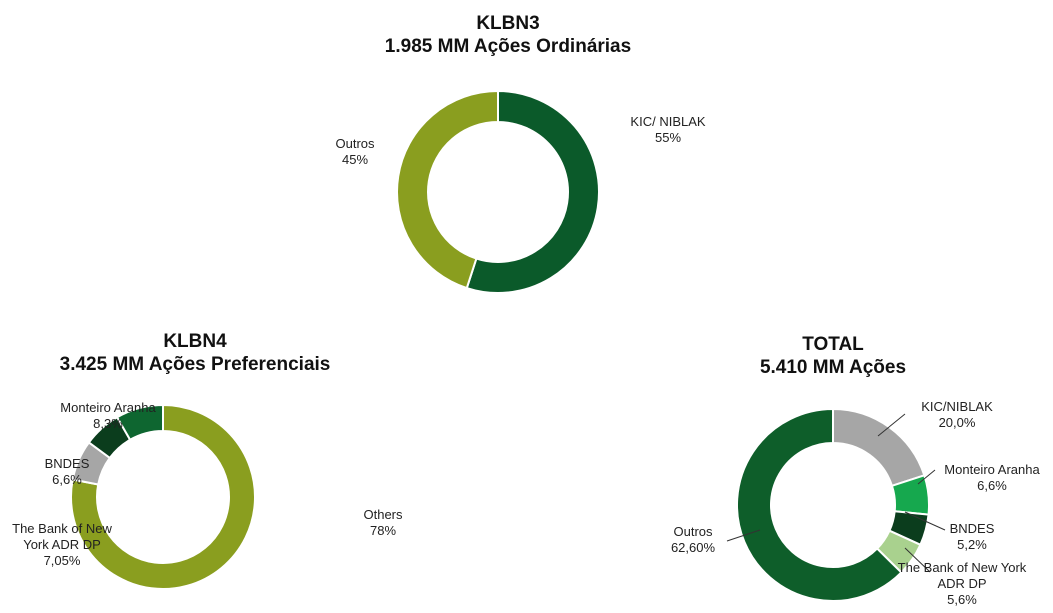 This screenshot has width=1053, height=613. I want to click on chart-title: TOTAL 5.410 MM Ações, so click(833, 356).